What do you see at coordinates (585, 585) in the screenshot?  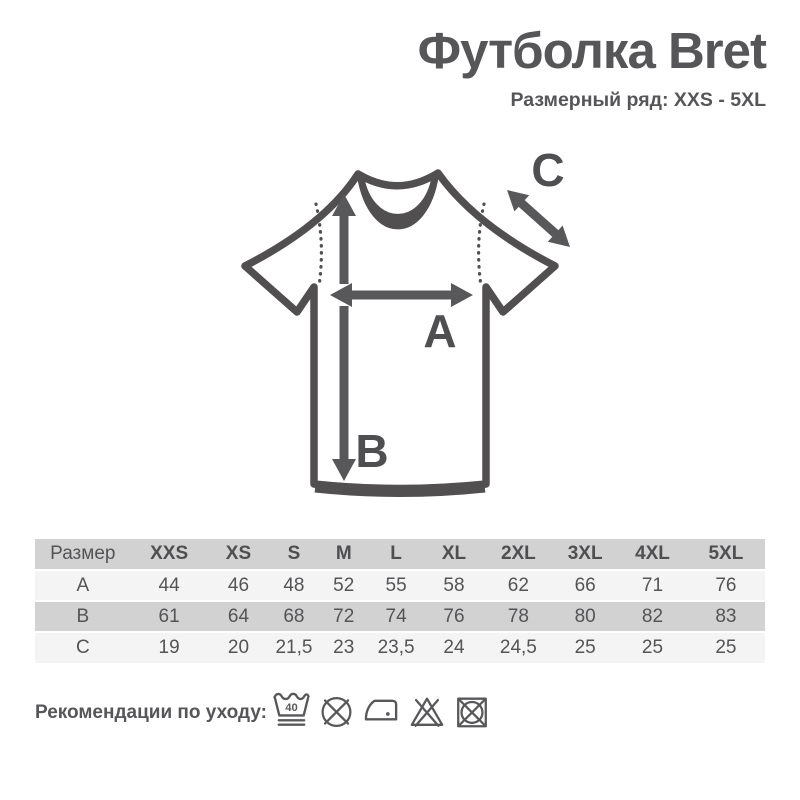 I see `size-value-cell: 66` at bounding box center [585, 585].